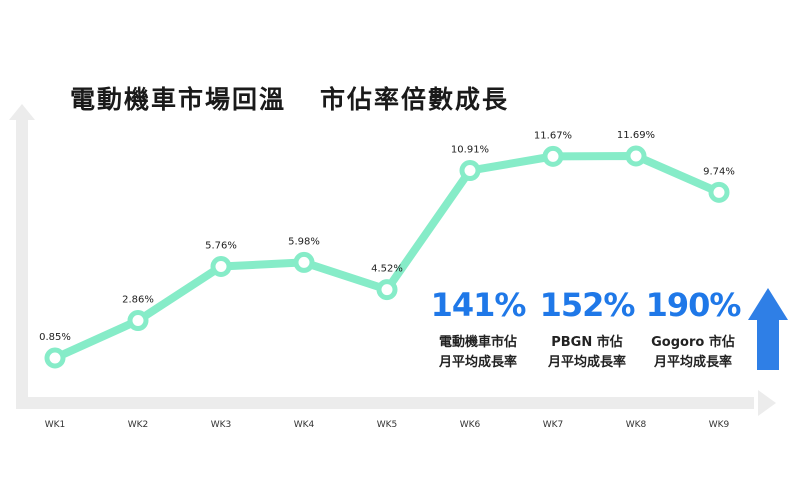 The width and height of the screenshot is (800, 480). Describe the element at coordinates (636, 135) in the screenshot. I see `data-label: 11.69%` at that location.